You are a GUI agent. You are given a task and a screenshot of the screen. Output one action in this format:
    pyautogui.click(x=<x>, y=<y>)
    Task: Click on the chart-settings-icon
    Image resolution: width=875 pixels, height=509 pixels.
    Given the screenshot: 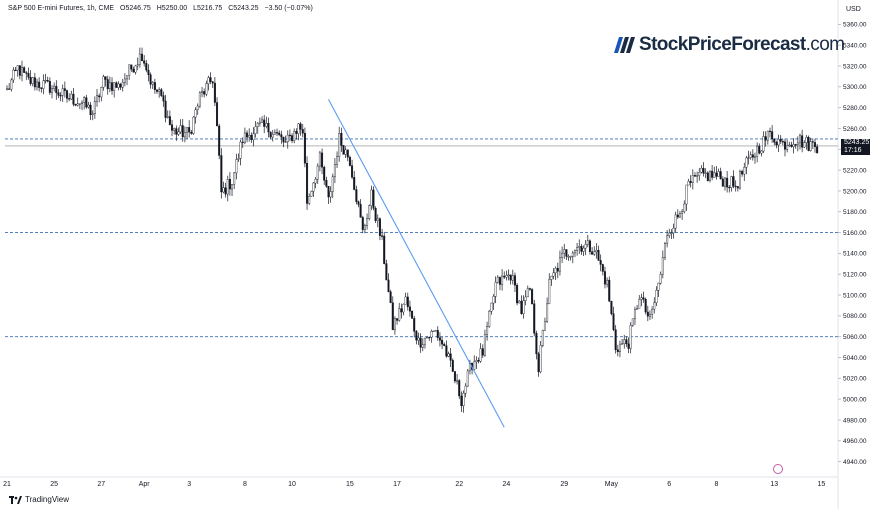 What is the action you would take?
    pyautogui.click(x=778, y=469)
    